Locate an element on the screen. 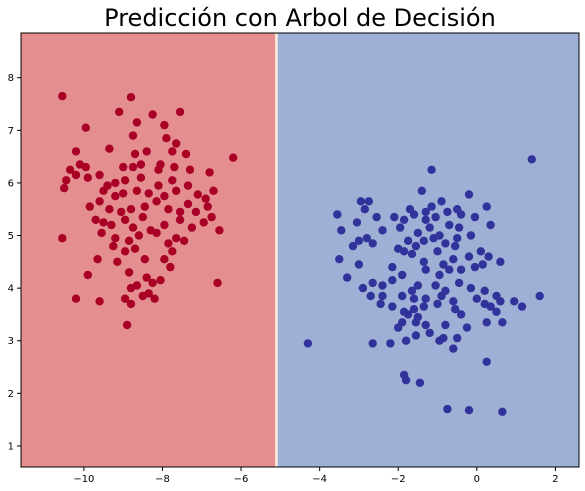 The image size is (585, 491). y-tick-label: 3 is located at coordinates (11, 341).